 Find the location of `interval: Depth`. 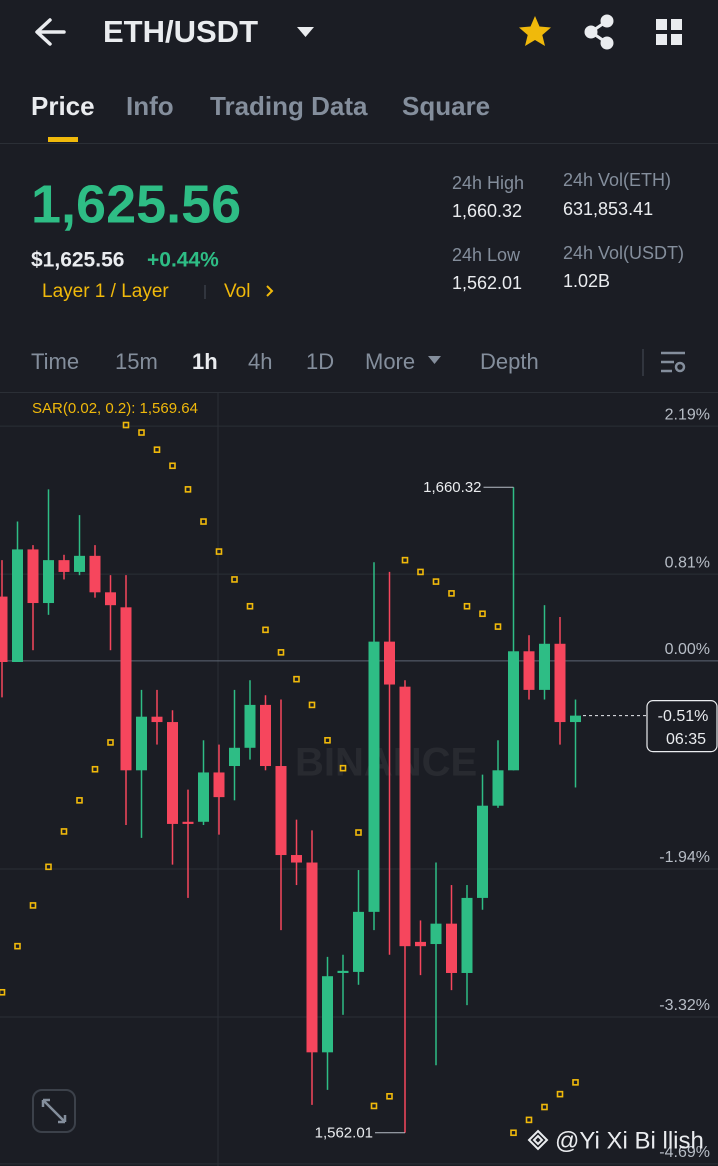

interval: Depth is located at coordinates (509, 361).